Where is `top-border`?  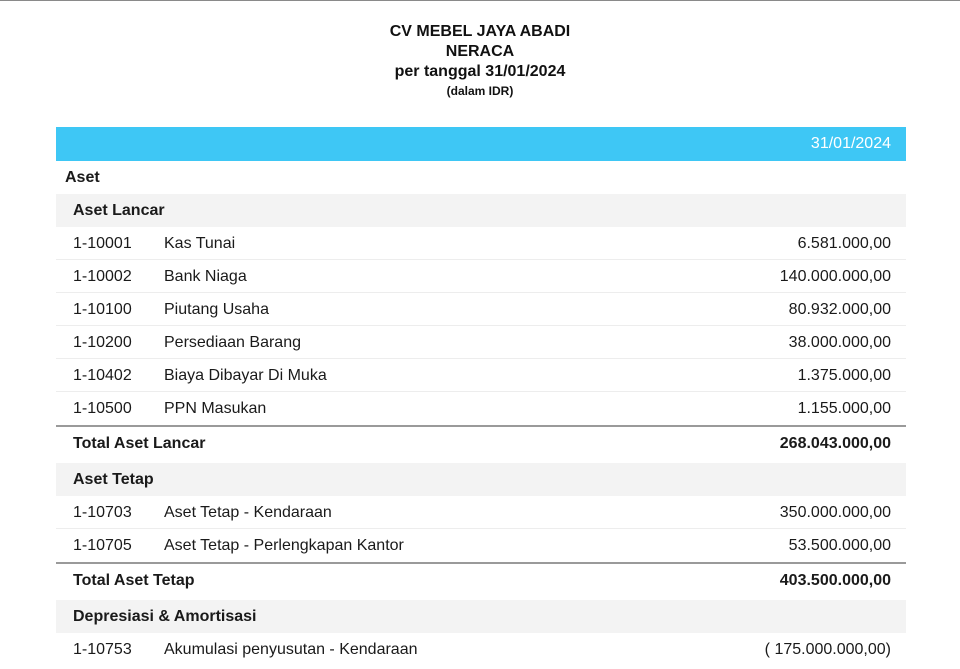
top-border is located at coordinates (480, 0).